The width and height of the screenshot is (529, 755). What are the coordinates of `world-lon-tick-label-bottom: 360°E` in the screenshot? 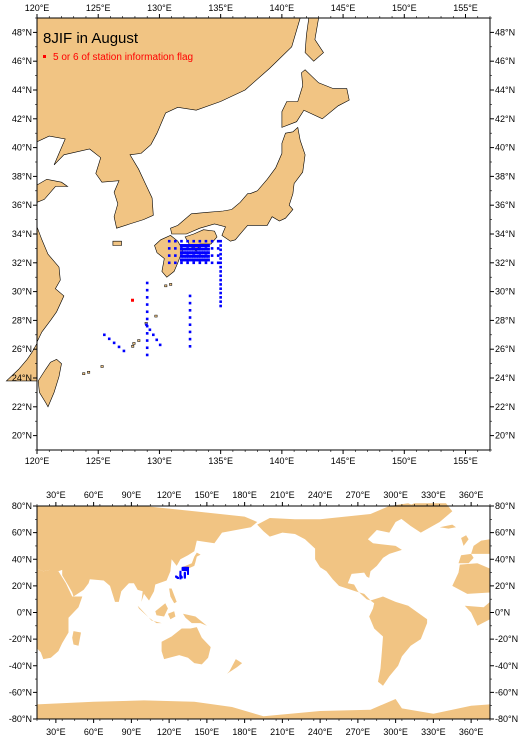 It's located at (471, 732).